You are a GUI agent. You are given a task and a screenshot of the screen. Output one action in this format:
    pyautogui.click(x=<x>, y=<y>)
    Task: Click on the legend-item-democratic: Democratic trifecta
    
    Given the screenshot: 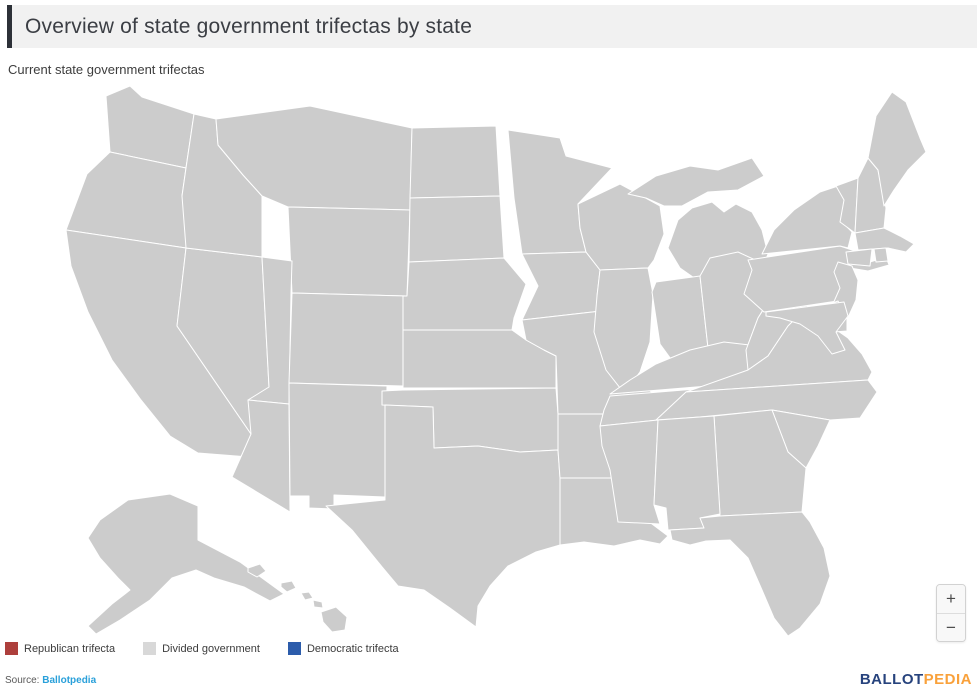 What is the action you would take?
    pyautogui.click(x=343, y=648)
    